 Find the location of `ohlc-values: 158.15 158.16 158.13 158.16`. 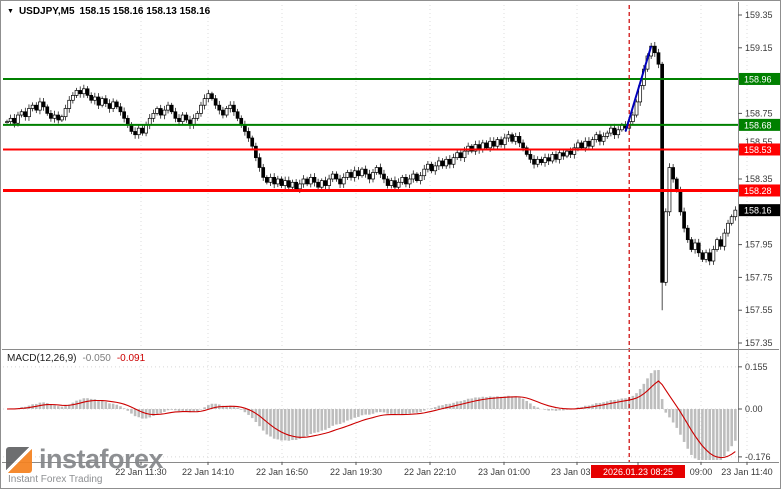

ohlc-values: 158.15 158.16 158.13 158.16 is located at coordinates (145, 11).